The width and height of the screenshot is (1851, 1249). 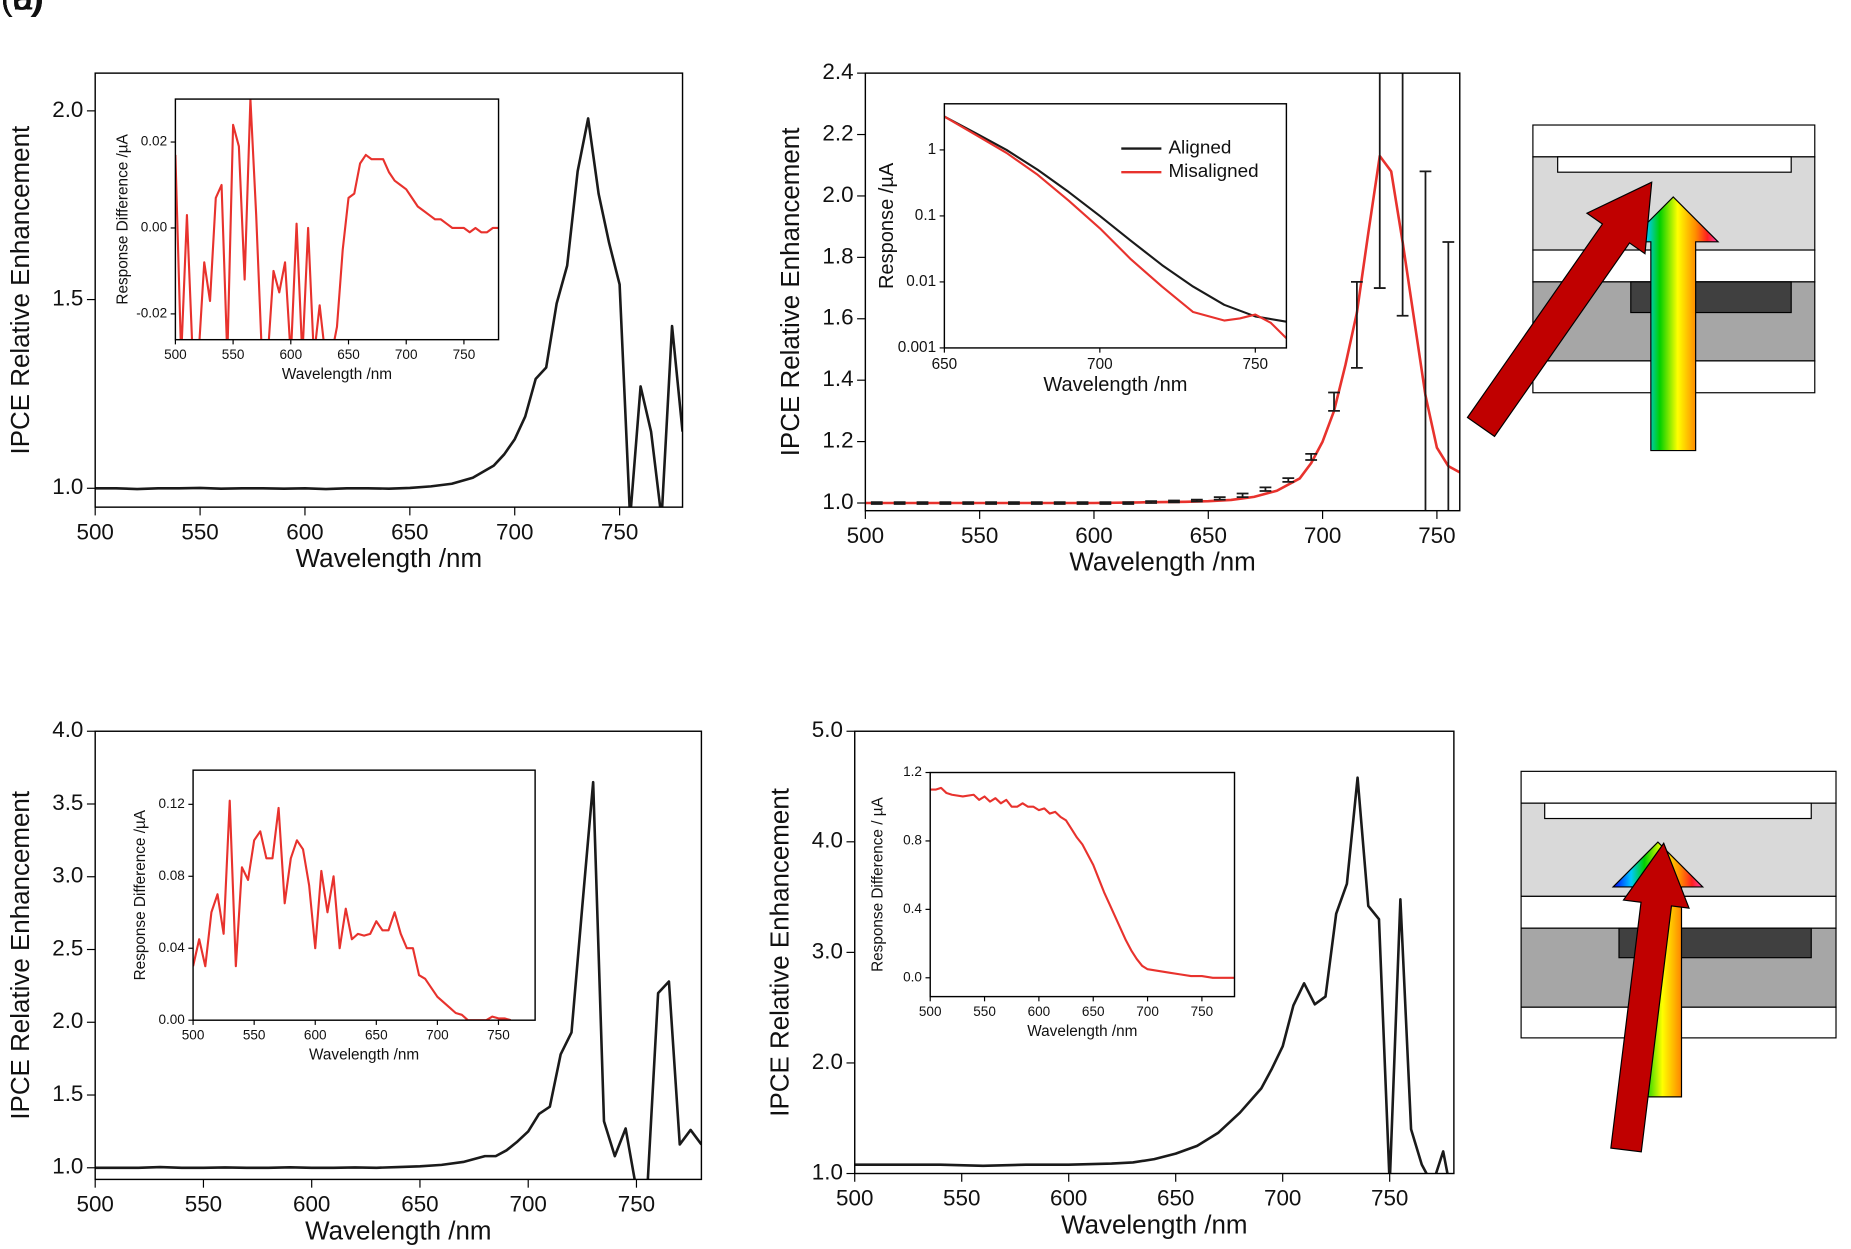 I want to click on panel-label: (a), so click(x=22, y=8).